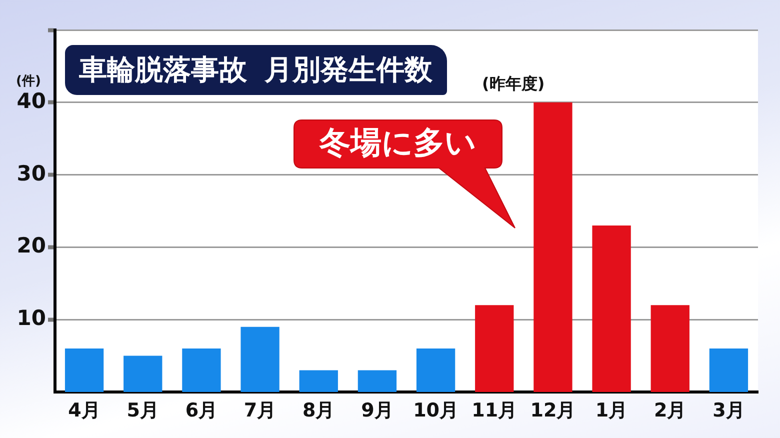 Image resolution: width=780 pixels, height=438 pixels. What do you see at coordinates (31, 100) in the screenshot?
I see `y-tick-label: 40` at bounding box center [31, 100].